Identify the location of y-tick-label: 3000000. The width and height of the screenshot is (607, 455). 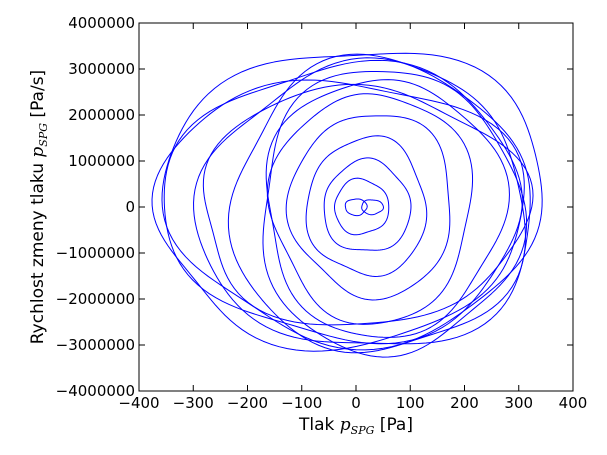
(101, 69).